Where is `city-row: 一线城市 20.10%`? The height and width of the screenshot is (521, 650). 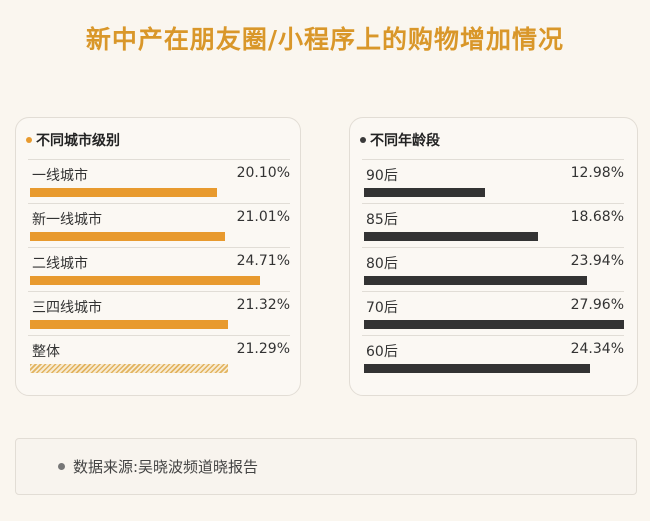
city-row: 一线城市 20.10% is located at coordinates (159, 181).